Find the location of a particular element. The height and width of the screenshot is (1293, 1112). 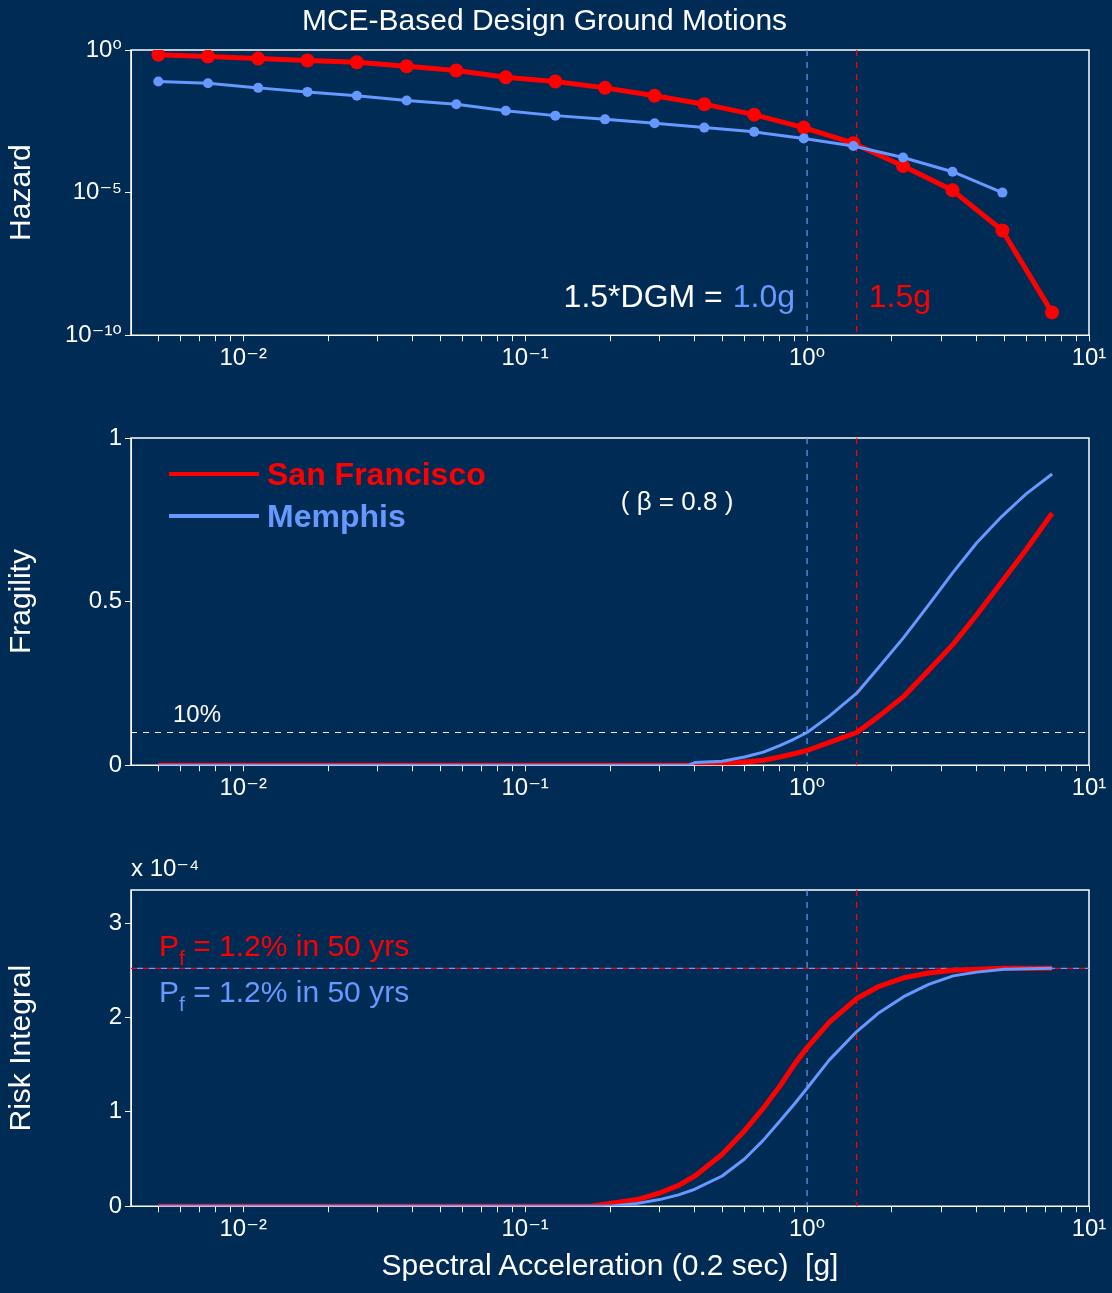

legend-label: Memphis is located at coordinates (336, 516).